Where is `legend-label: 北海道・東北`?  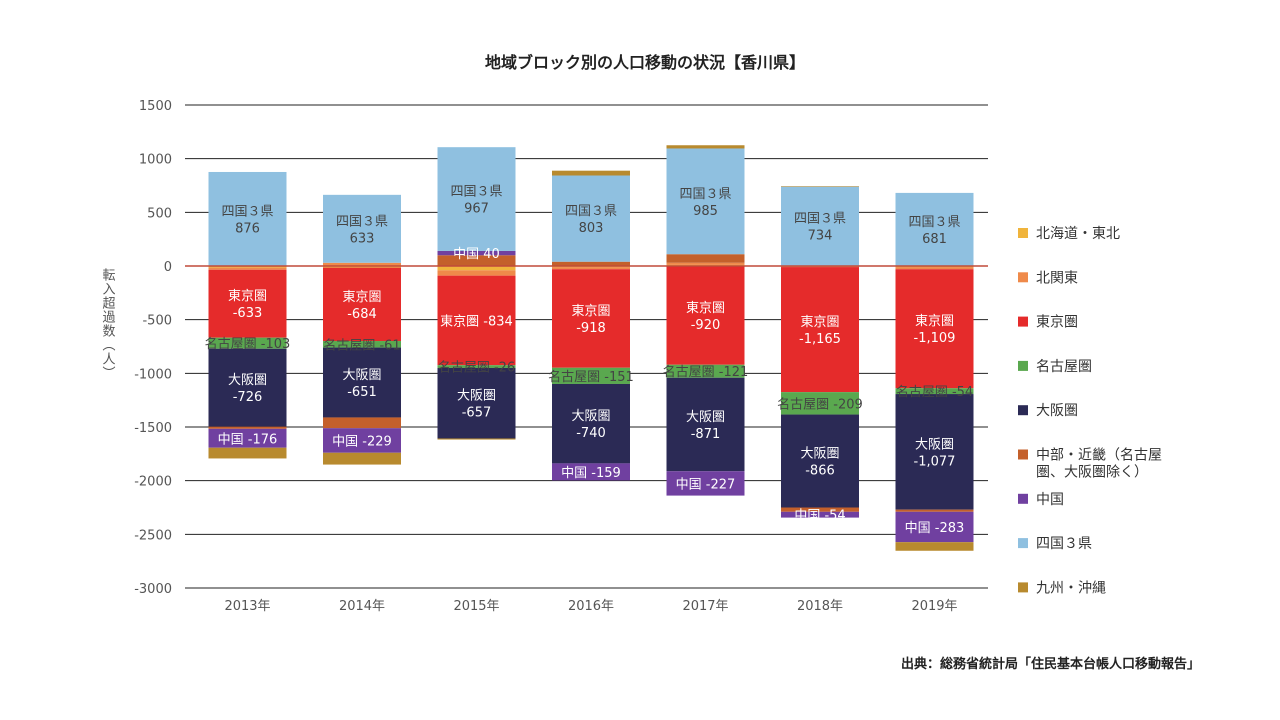
legend-label: 北海道・東北 is located at coordinates (1078, 234).